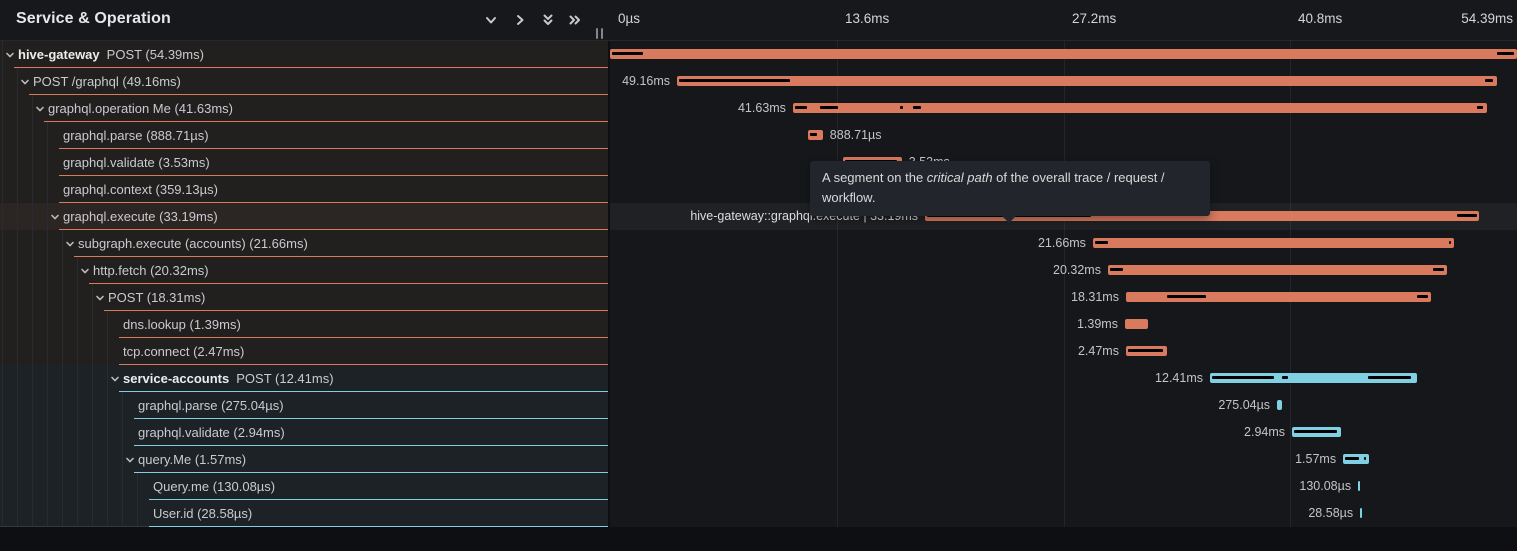 This screenshot has width=1517, height=551. I want to click on span-tree-row: graphql.validate (3.53ms), so click(304, 162).